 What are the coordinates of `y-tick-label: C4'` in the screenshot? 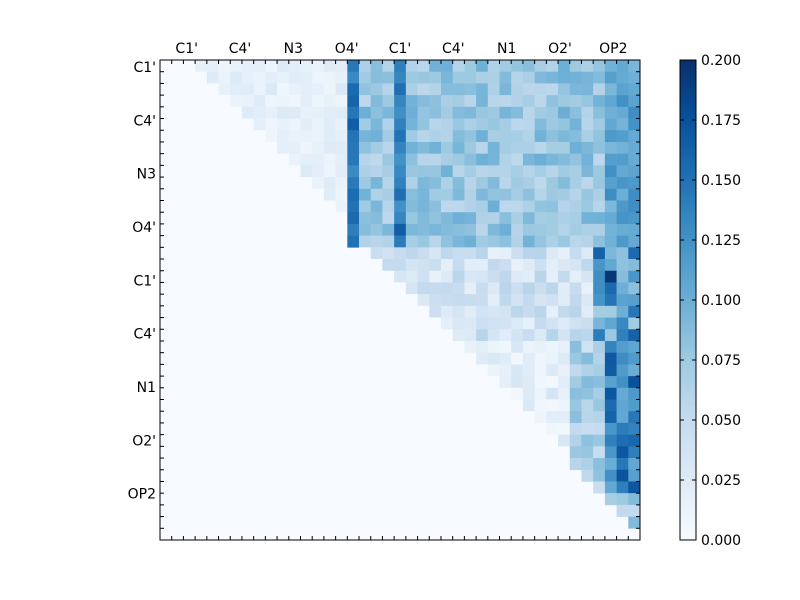 It's located at (144, 335).